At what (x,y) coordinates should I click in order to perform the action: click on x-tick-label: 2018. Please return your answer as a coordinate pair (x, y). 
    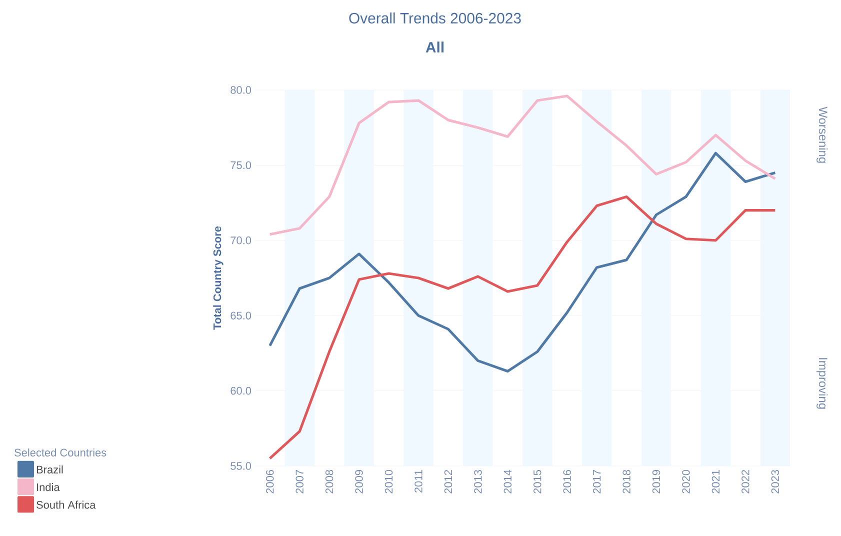
    Looking at the image, I should click on (626, 482).